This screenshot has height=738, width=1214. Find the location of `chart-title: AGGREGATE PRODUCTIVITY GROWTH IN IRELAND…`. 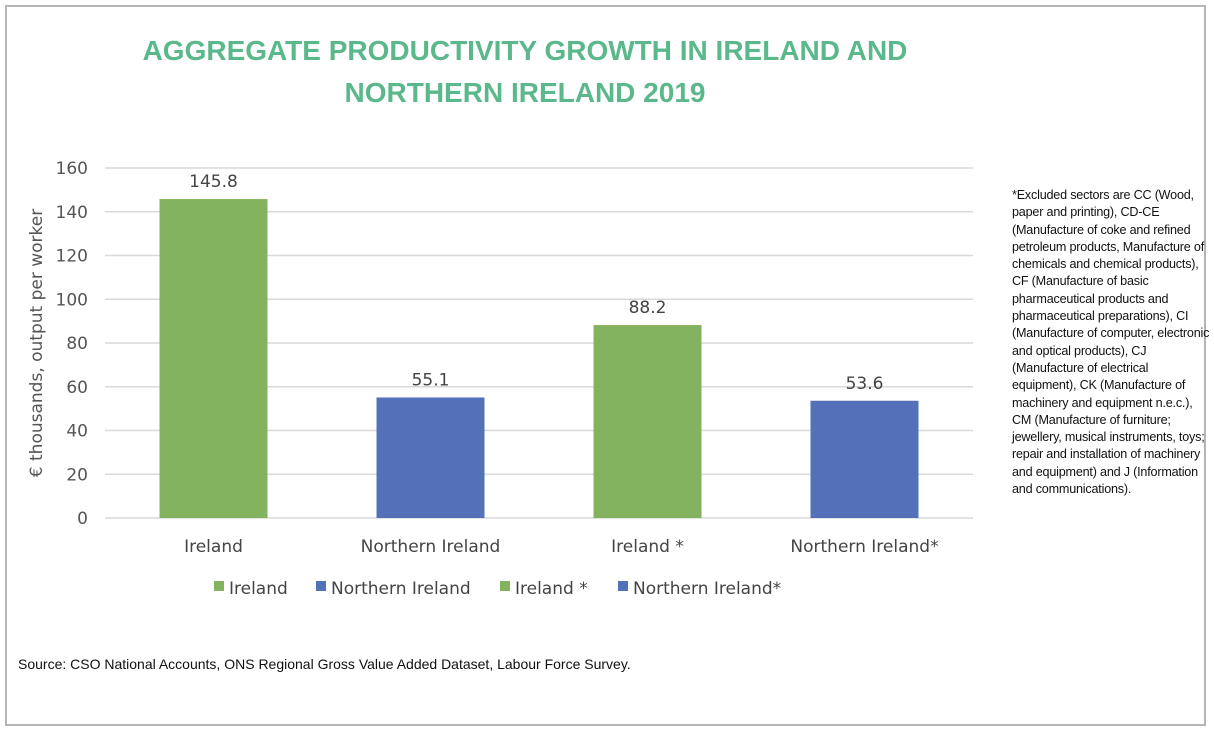

chart-title: AGGREGATE PRODUCTIVITY GROWTH IN IRELAND… is located at coordinates (525, 71).